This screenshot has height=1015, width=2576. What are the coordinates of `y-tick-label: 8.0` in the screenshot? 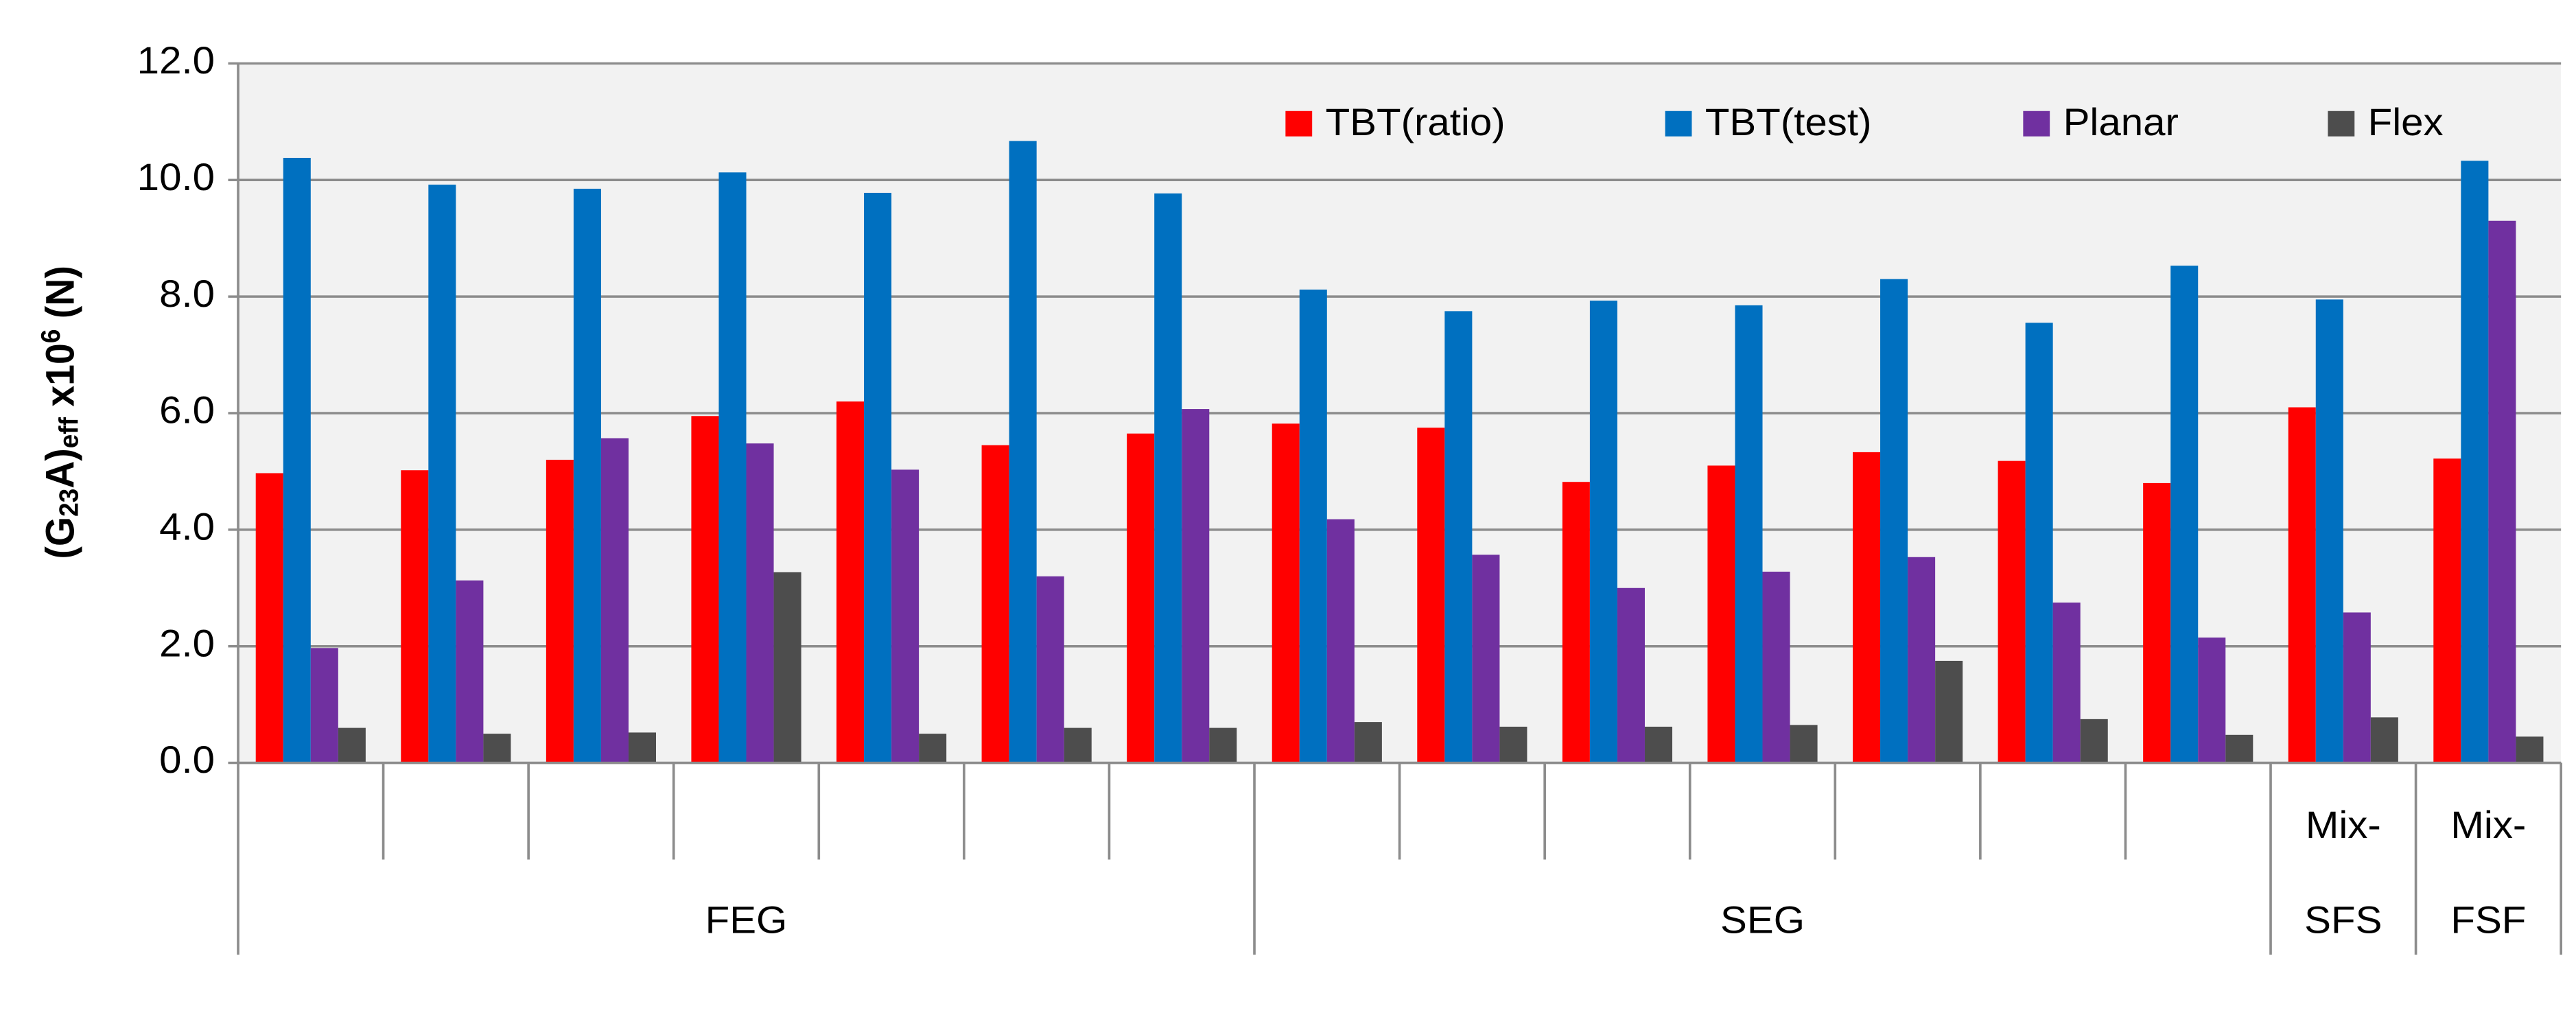 It's located at (187, 294).